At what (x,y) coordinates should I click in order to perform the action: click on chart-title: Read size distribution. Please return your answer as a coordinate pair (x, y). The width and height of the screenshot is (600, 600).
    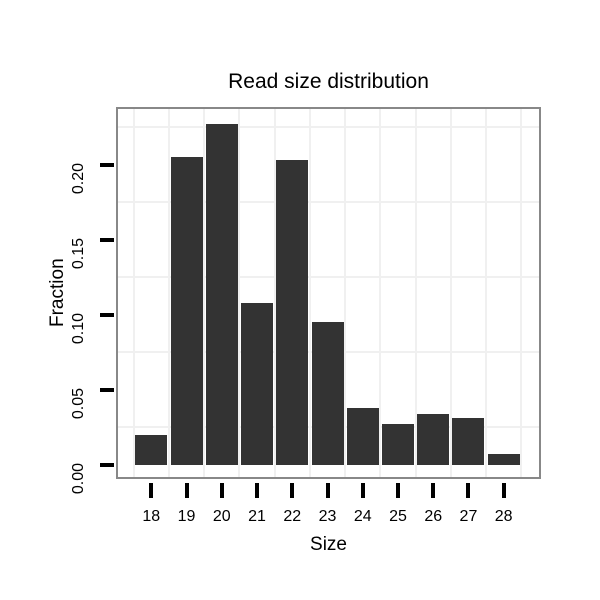
    Looking at the image, I should click on (328, 81).